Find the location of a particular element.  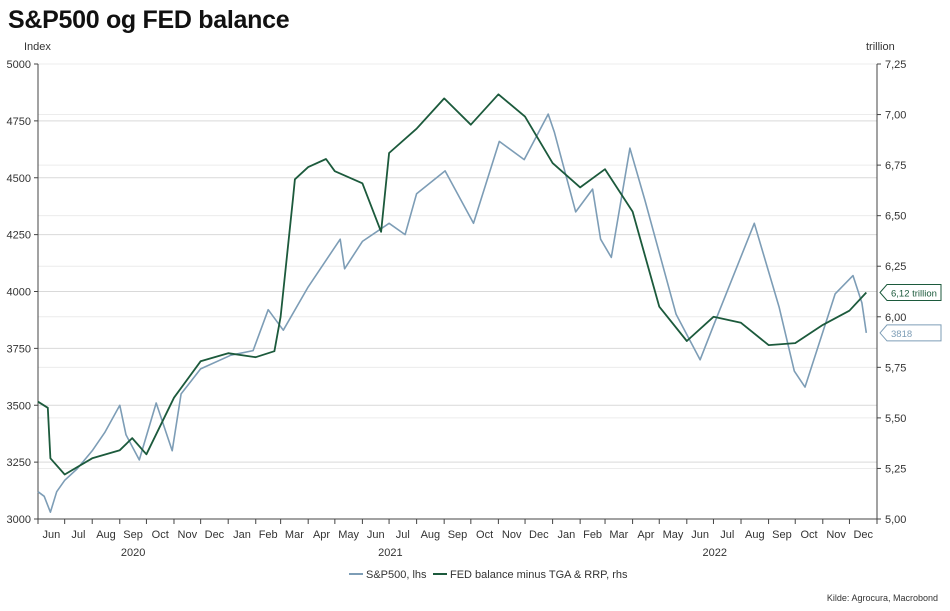

right-tick-label: 5,25 is located at coordinates (895, 469).